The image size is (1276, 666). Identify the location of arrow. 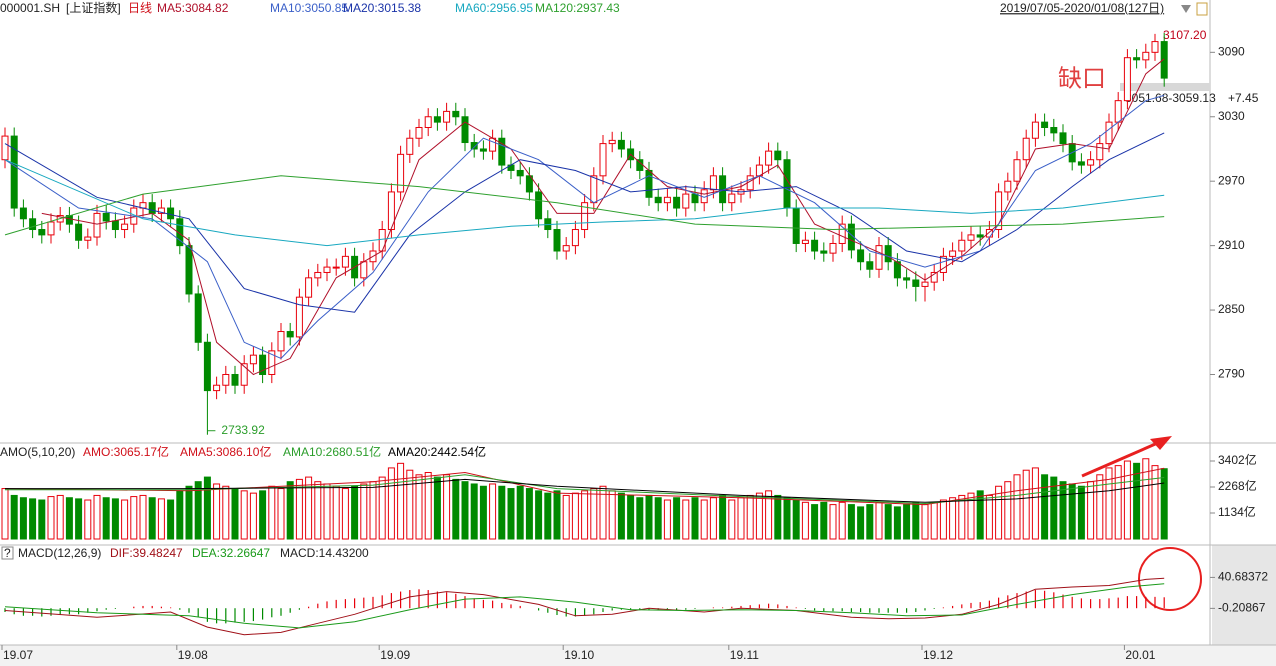
(1121, 459).